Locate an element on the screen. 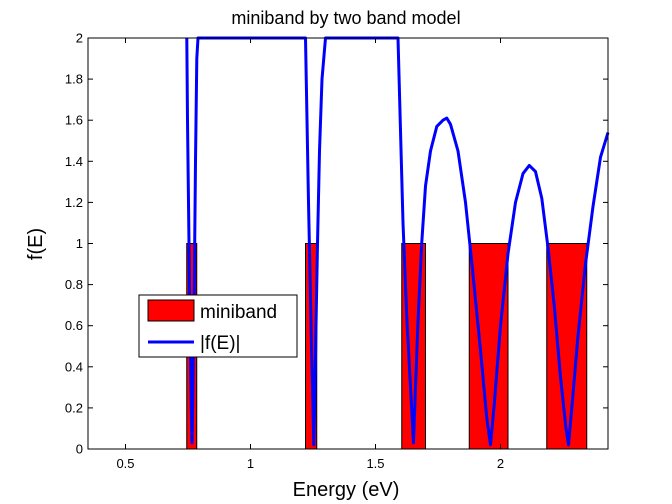 The height and width of the screenshot is (504, 672). y-tick-label: 0.8 is located at coordinates (74, 284).